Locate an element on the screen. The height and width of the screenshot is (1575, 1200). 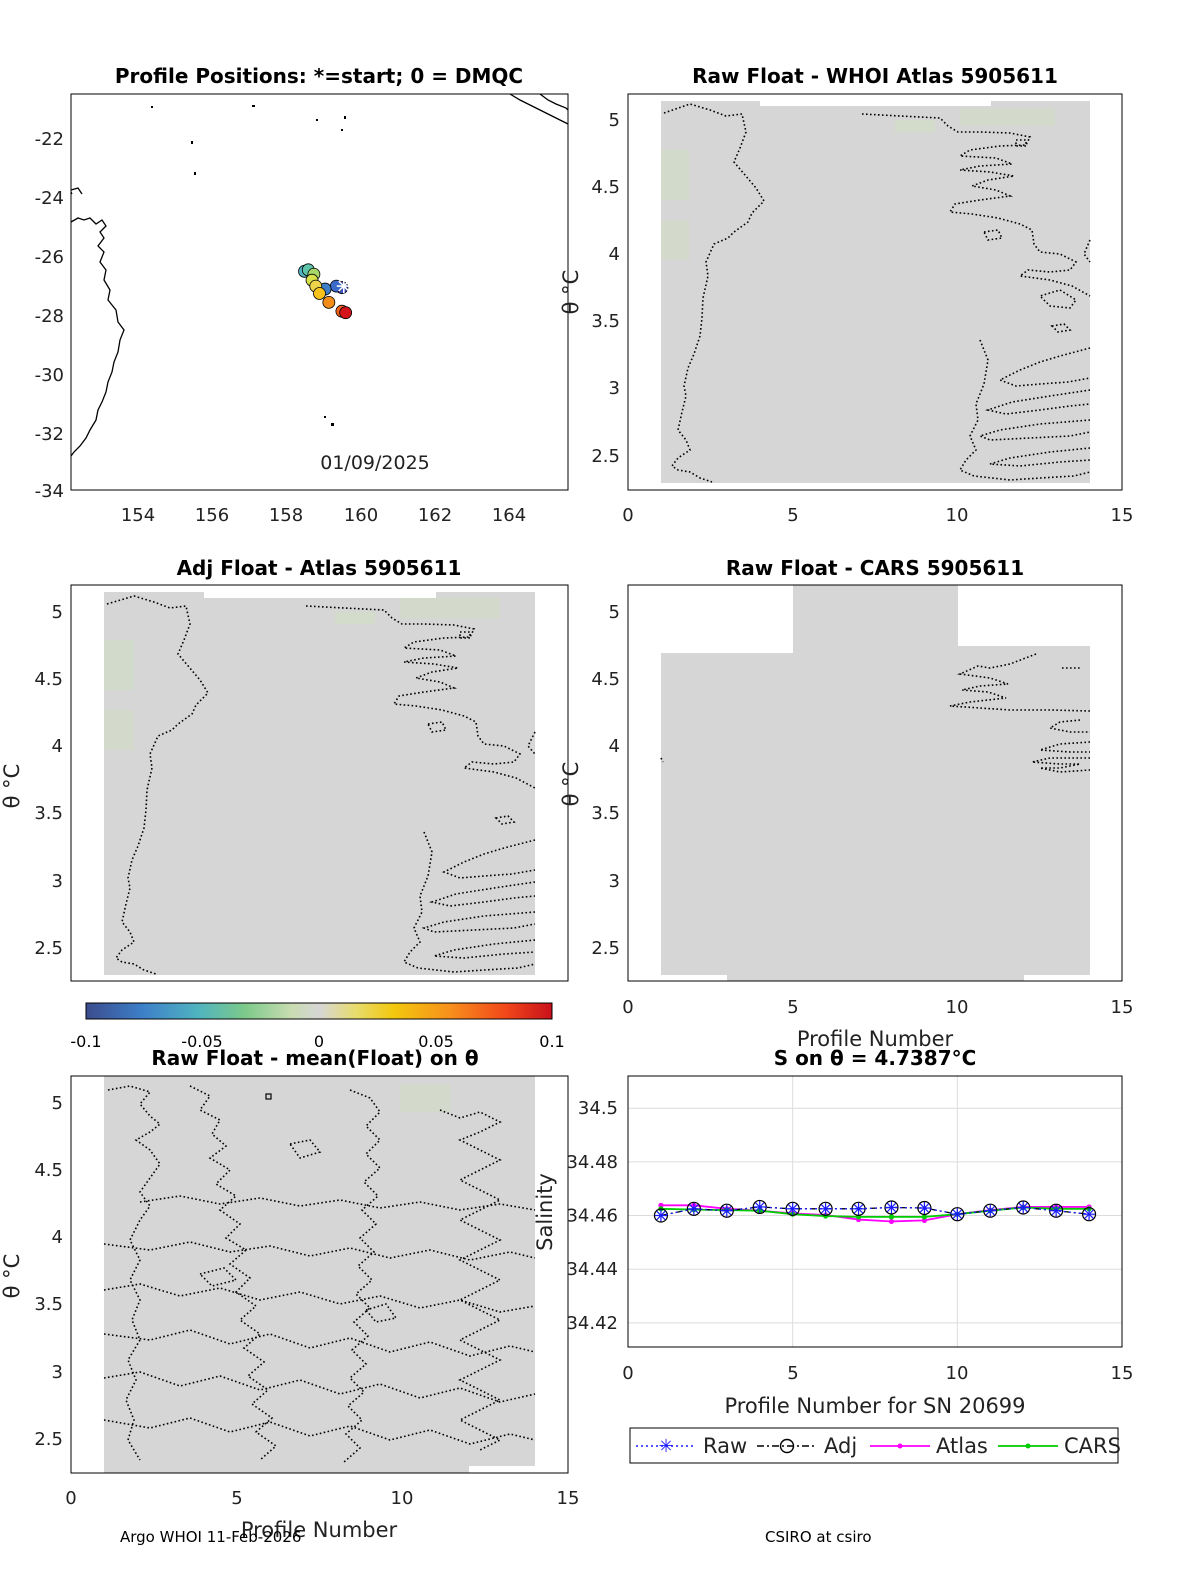
coastline-new-caledonia is located at coordinates (539, 109).